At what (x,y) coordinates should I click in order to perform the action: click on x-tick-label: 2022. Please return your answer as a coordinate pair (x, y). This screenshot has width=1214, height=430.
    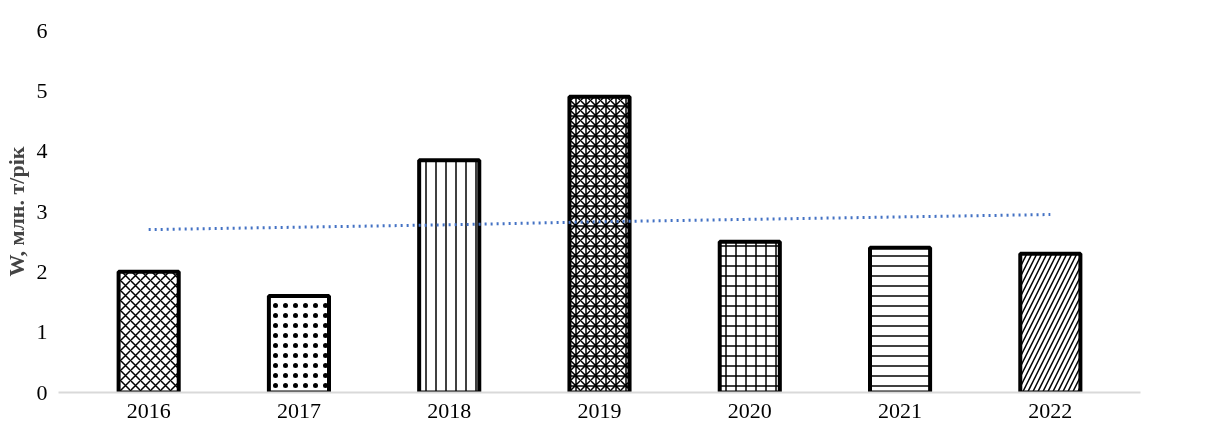
    Looking at the image, I should click on (1050, 410).